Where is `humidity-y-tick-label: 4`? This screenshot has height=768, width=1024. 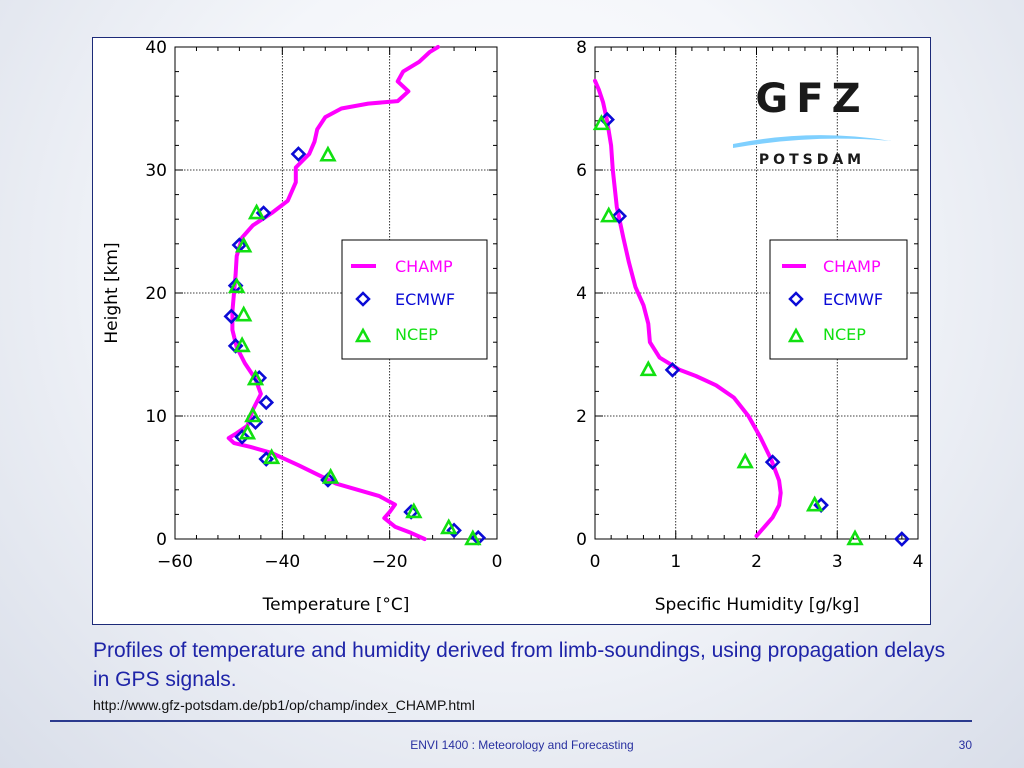 humidity-y-tick-label: 4 is located at coordinates (581, 294).